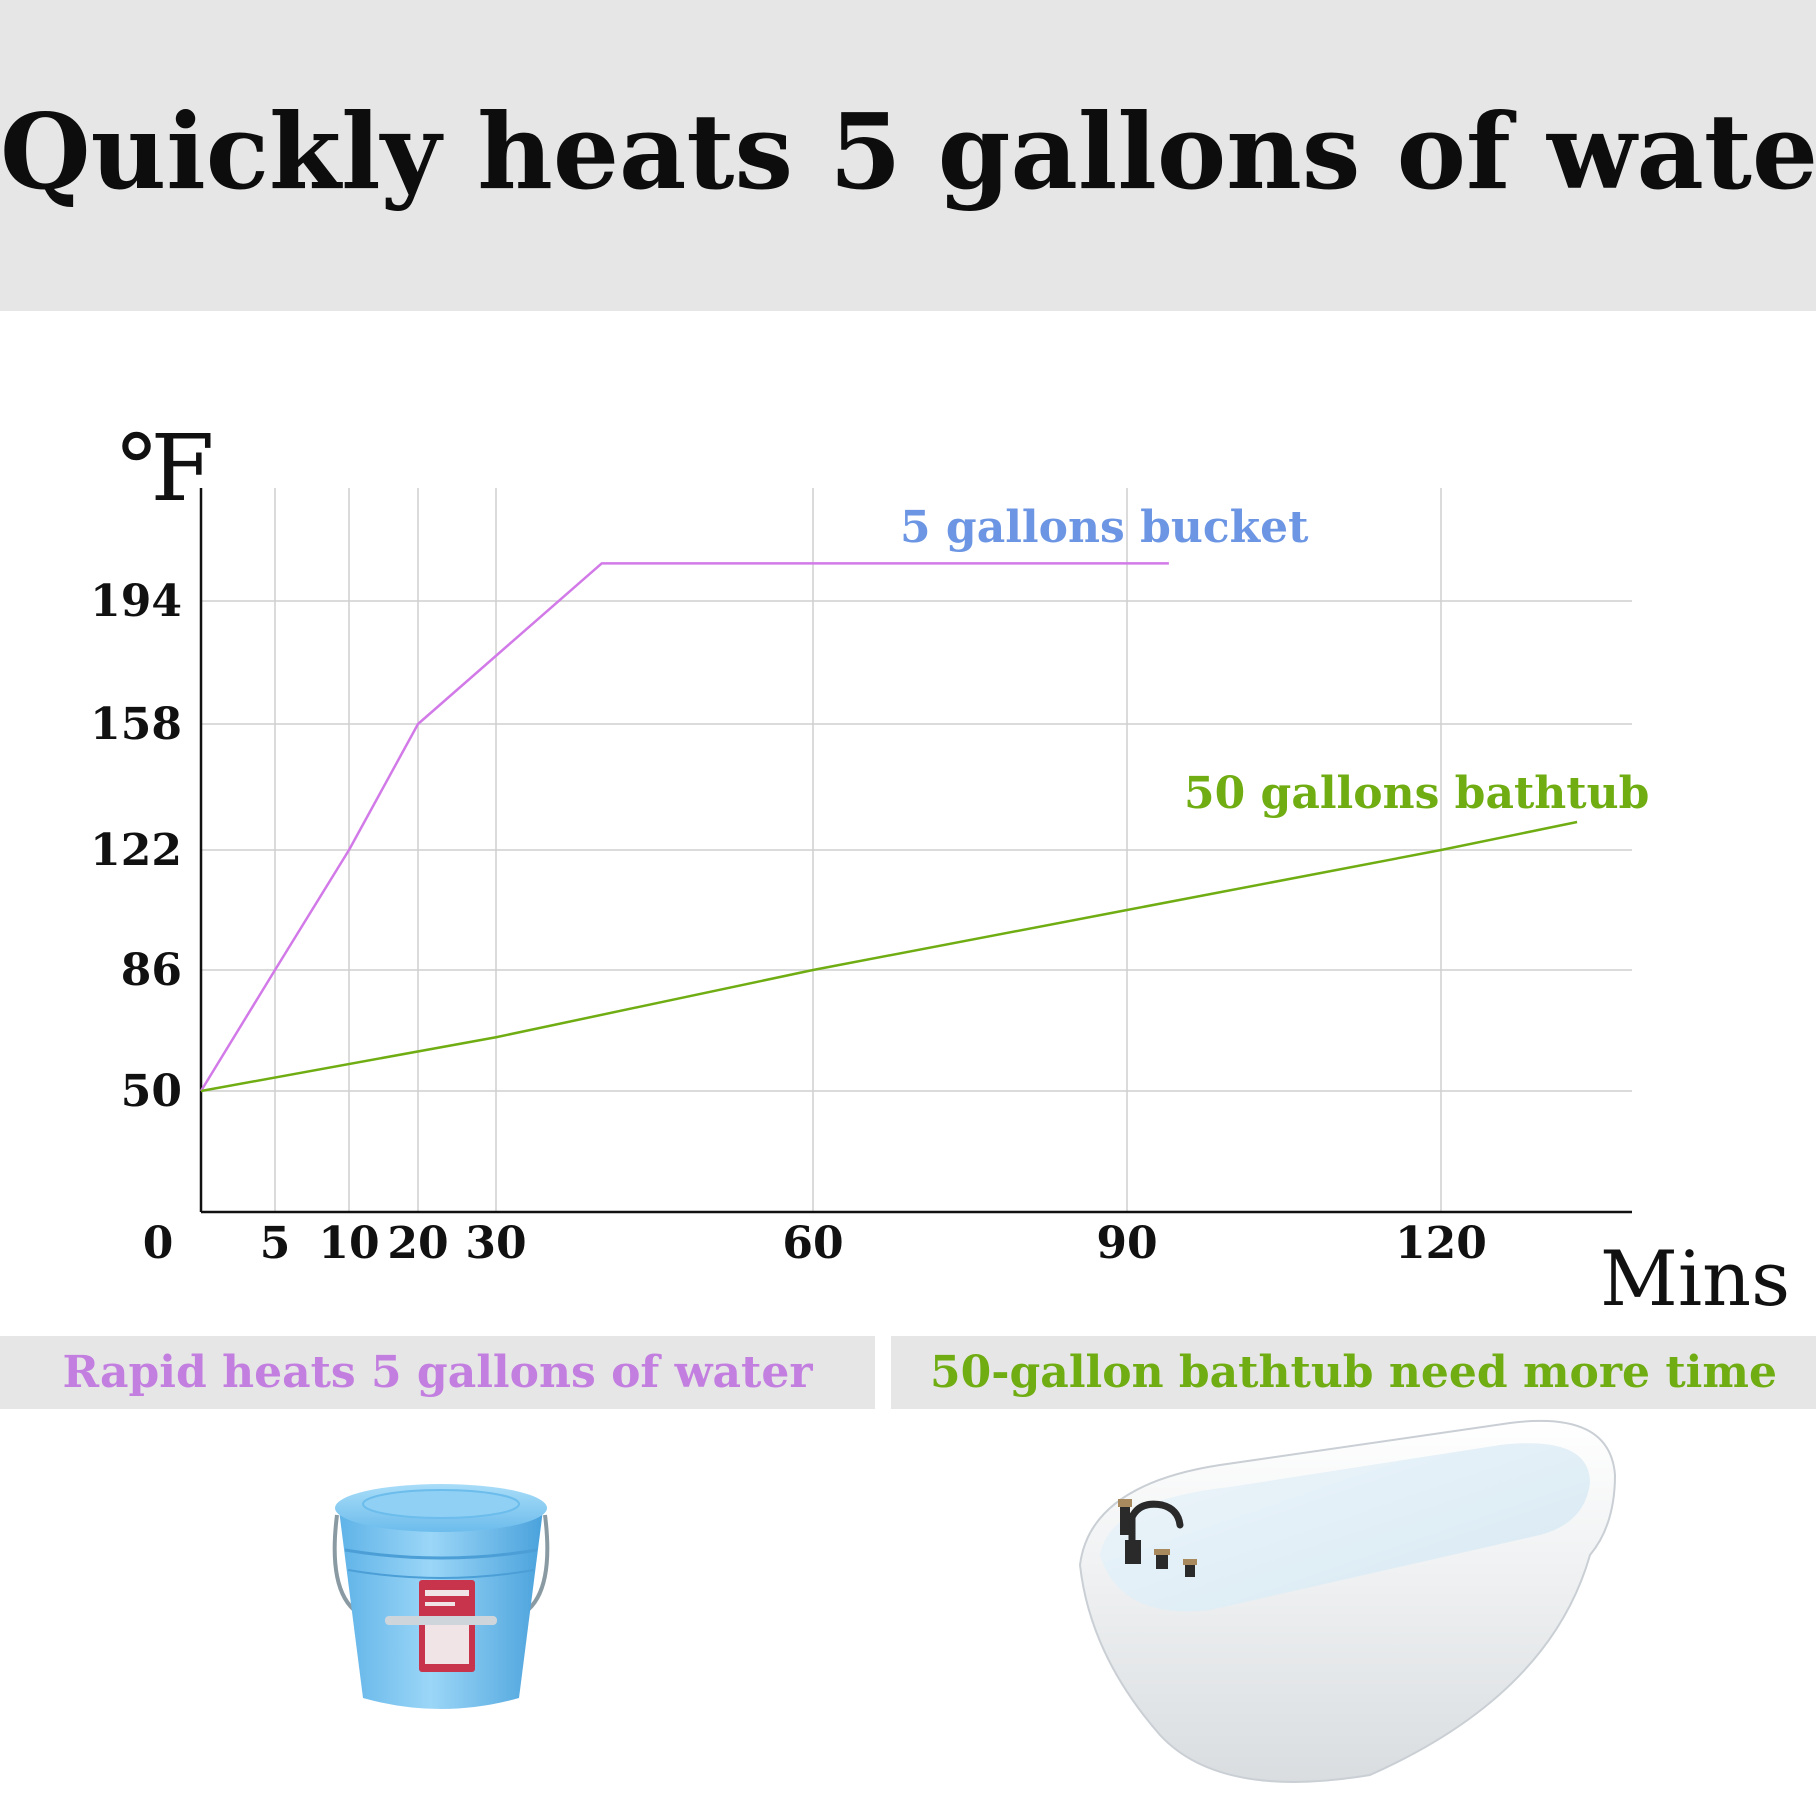 This screenshot has height=1816, width=1816. I want to click on caption-bar-left: Rapid heats 5 gallons of water, so click(437, 1372).